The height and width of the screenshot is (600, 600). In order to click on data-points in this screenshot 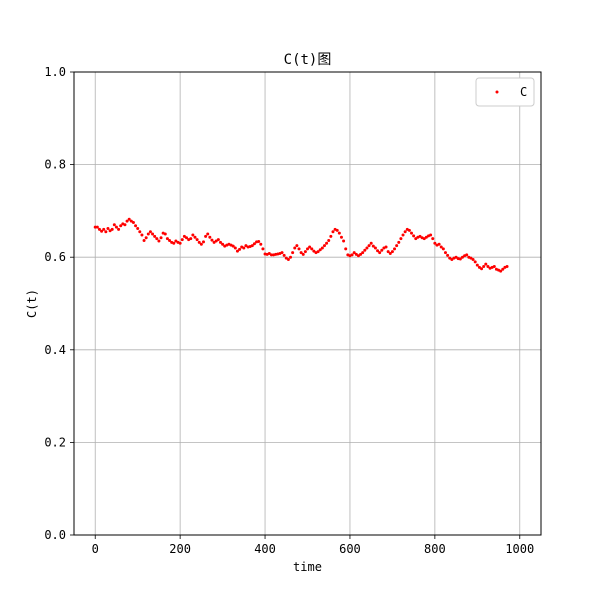, I will do `click(301, 245)`.